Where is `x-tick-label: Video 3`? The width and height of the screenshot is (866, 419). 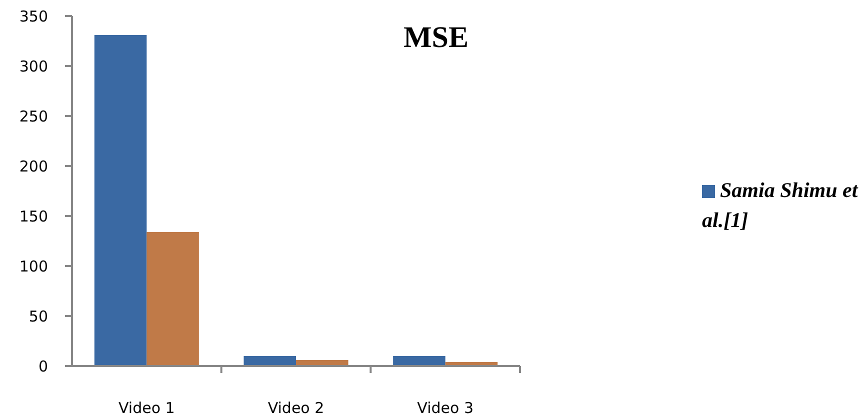 x-tick-label: Video 3 is located at coordinates (445, 408).